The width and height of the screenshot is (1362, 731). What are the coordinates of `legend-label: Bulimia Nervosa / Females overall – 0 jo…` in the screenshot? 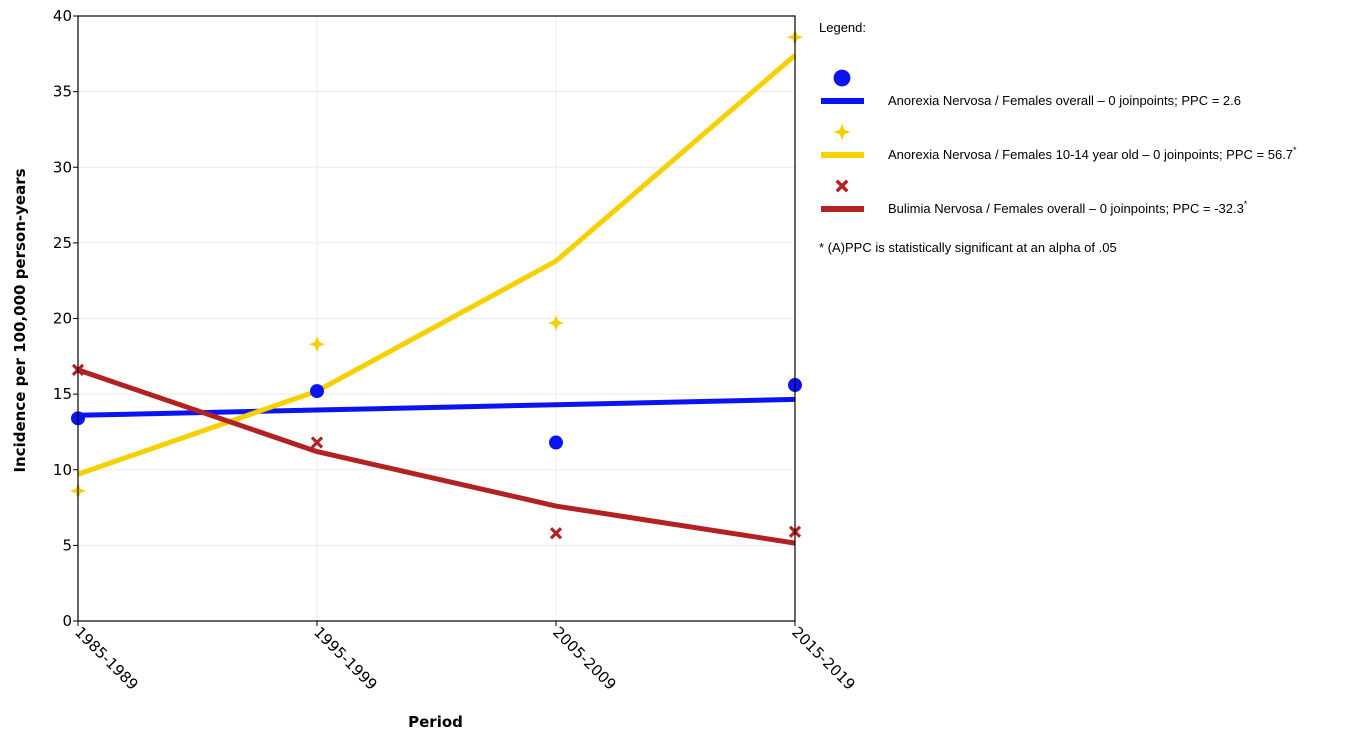 It's located at (1068, 207).